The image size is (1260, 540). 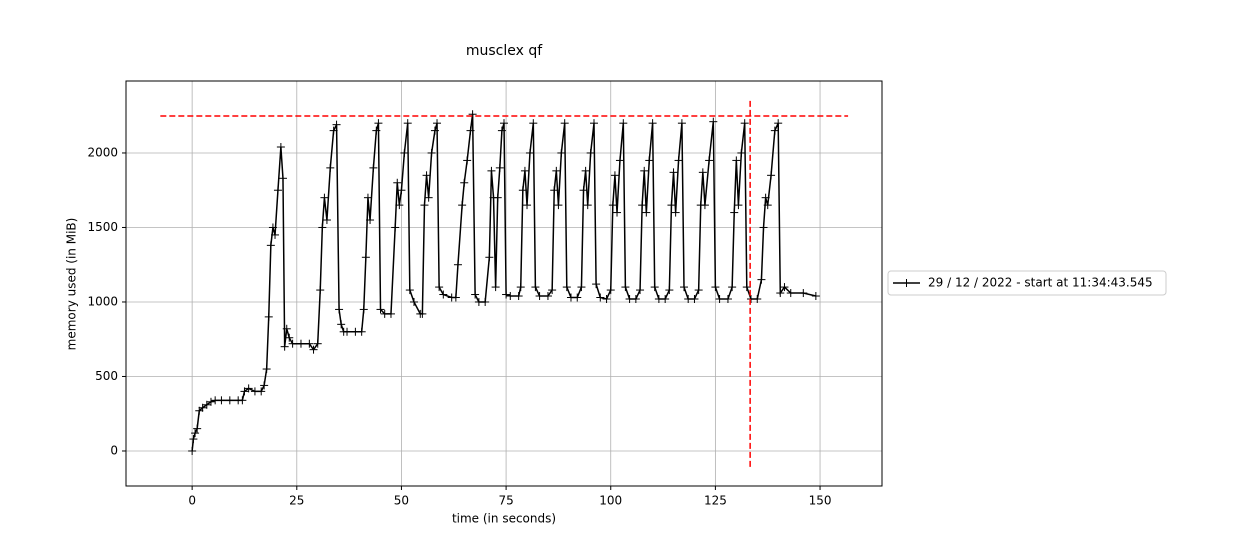 I want to click on x-tick-label: 0, so click(x=192, y=501).